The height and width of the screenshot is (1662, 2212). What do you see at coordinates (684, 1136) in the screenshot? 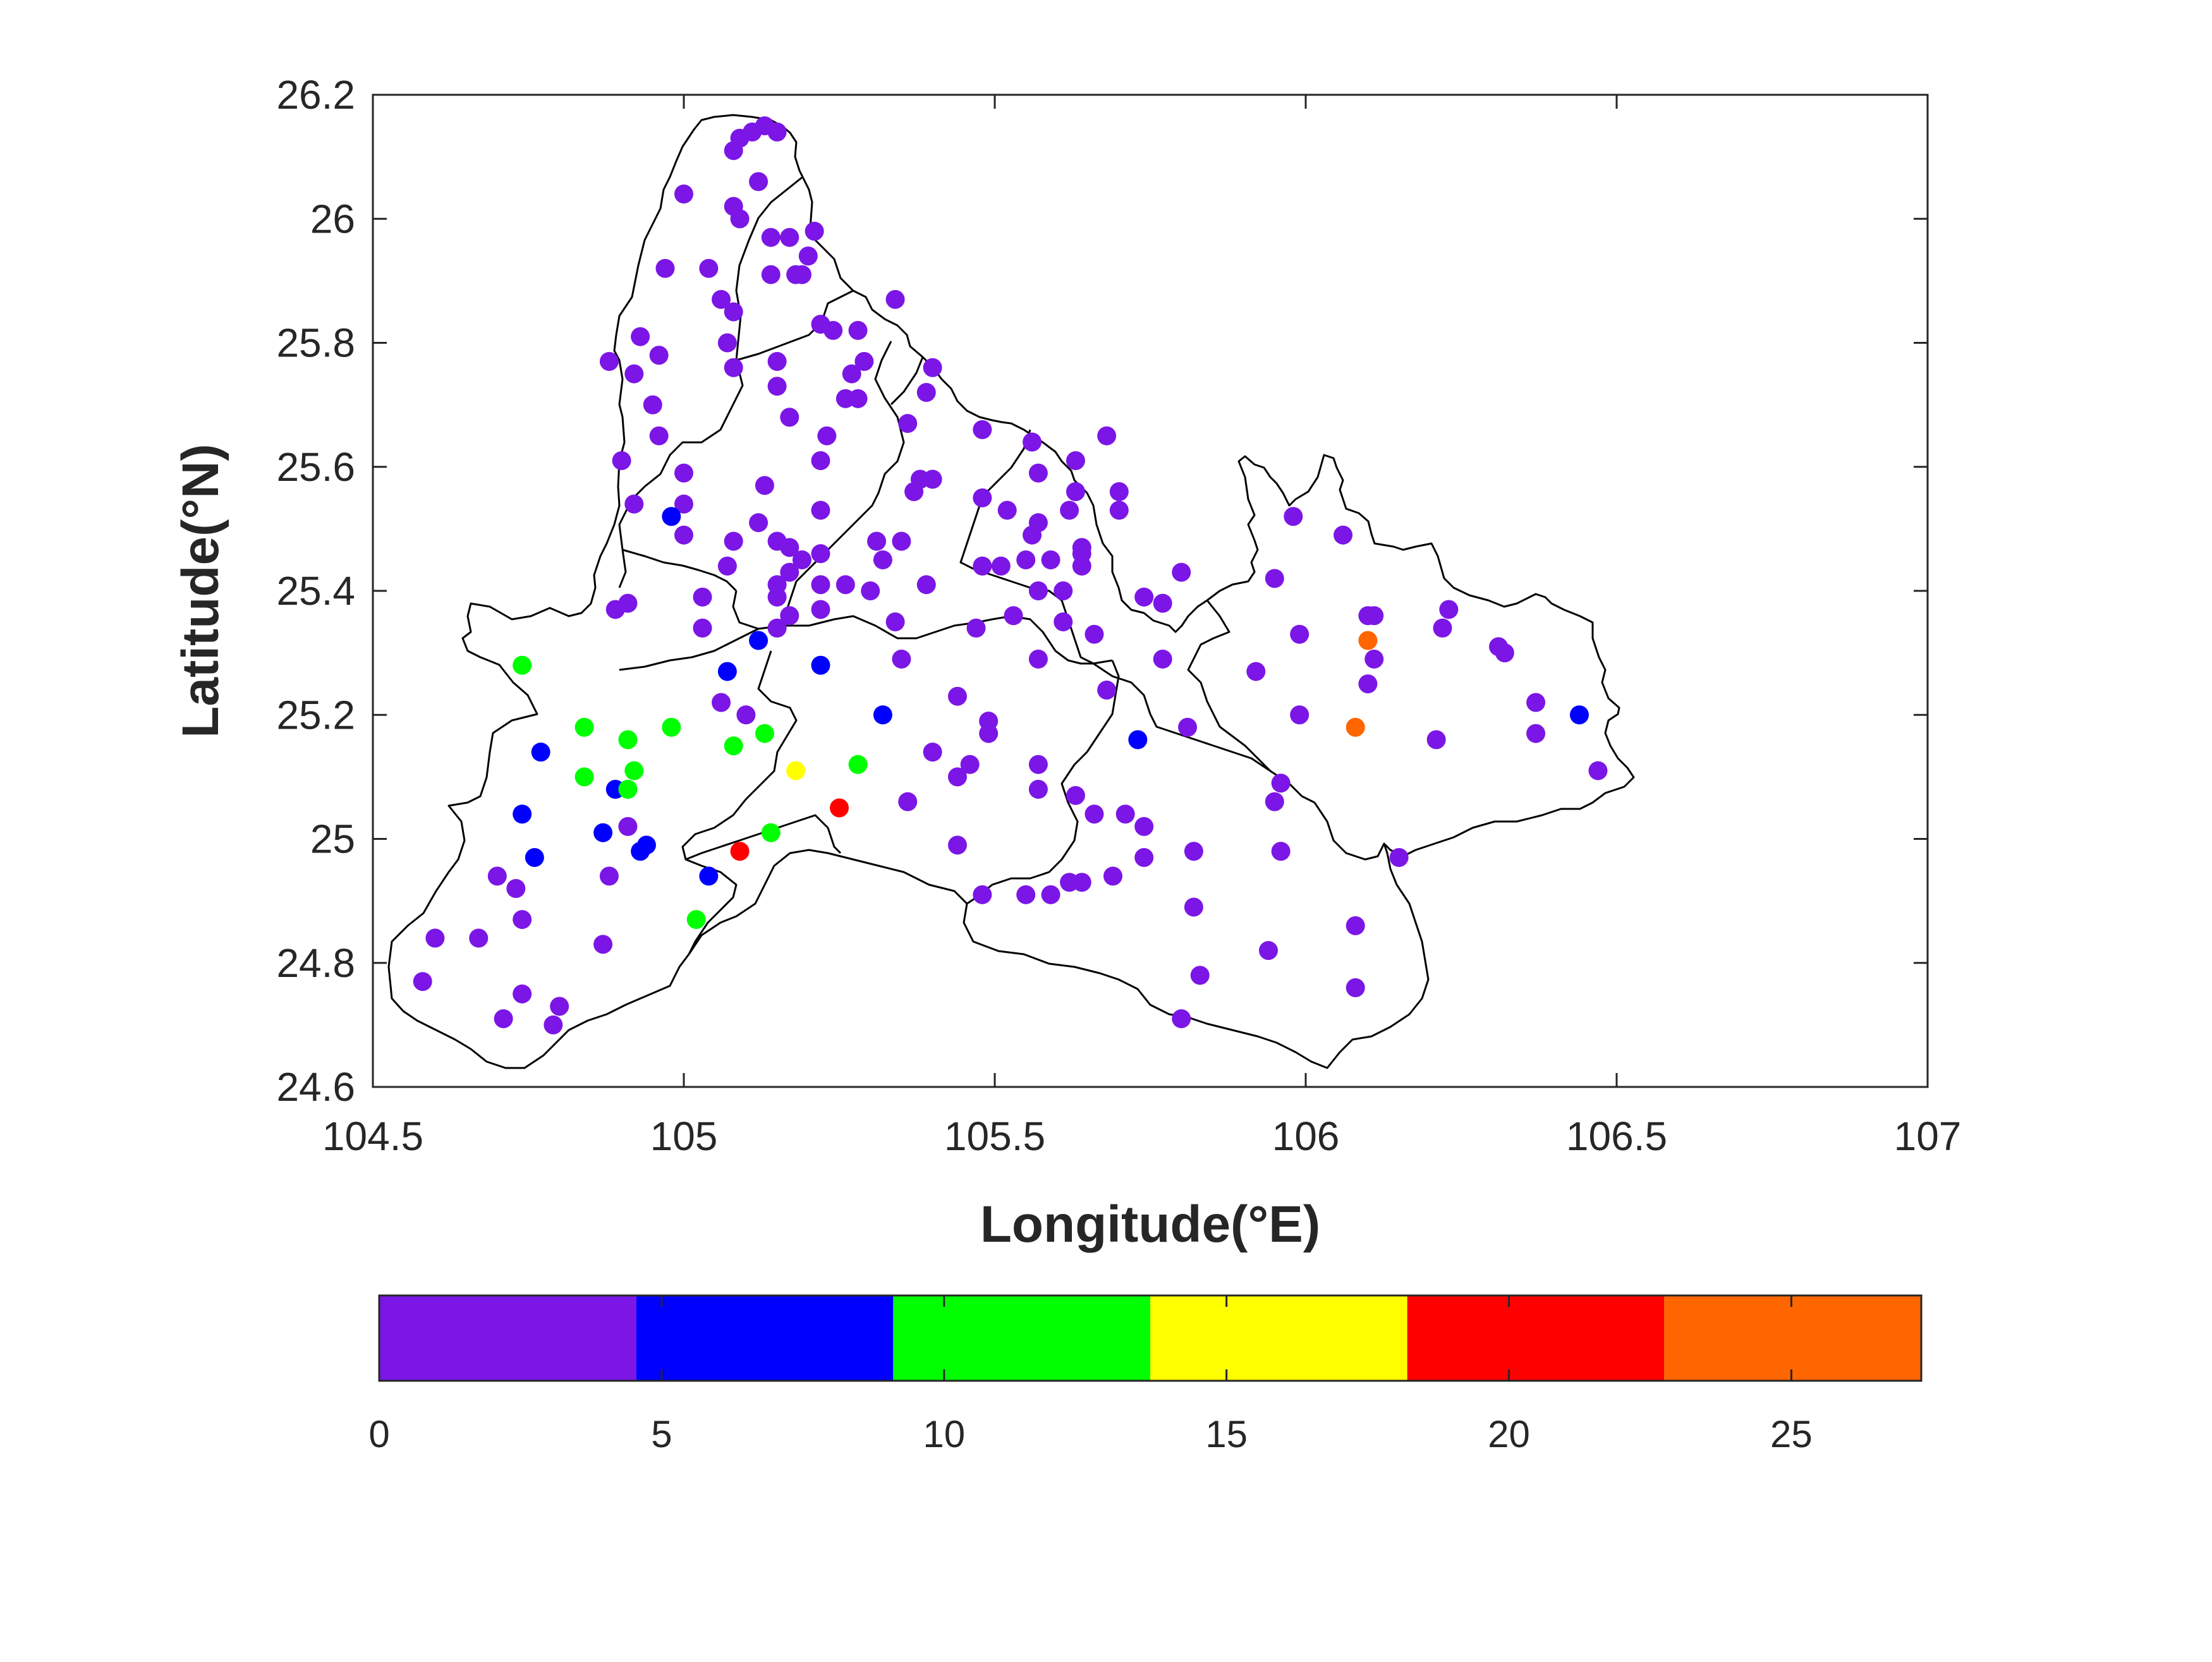
I see `x-tick-label: 105` at bounding box center [684, 1136].